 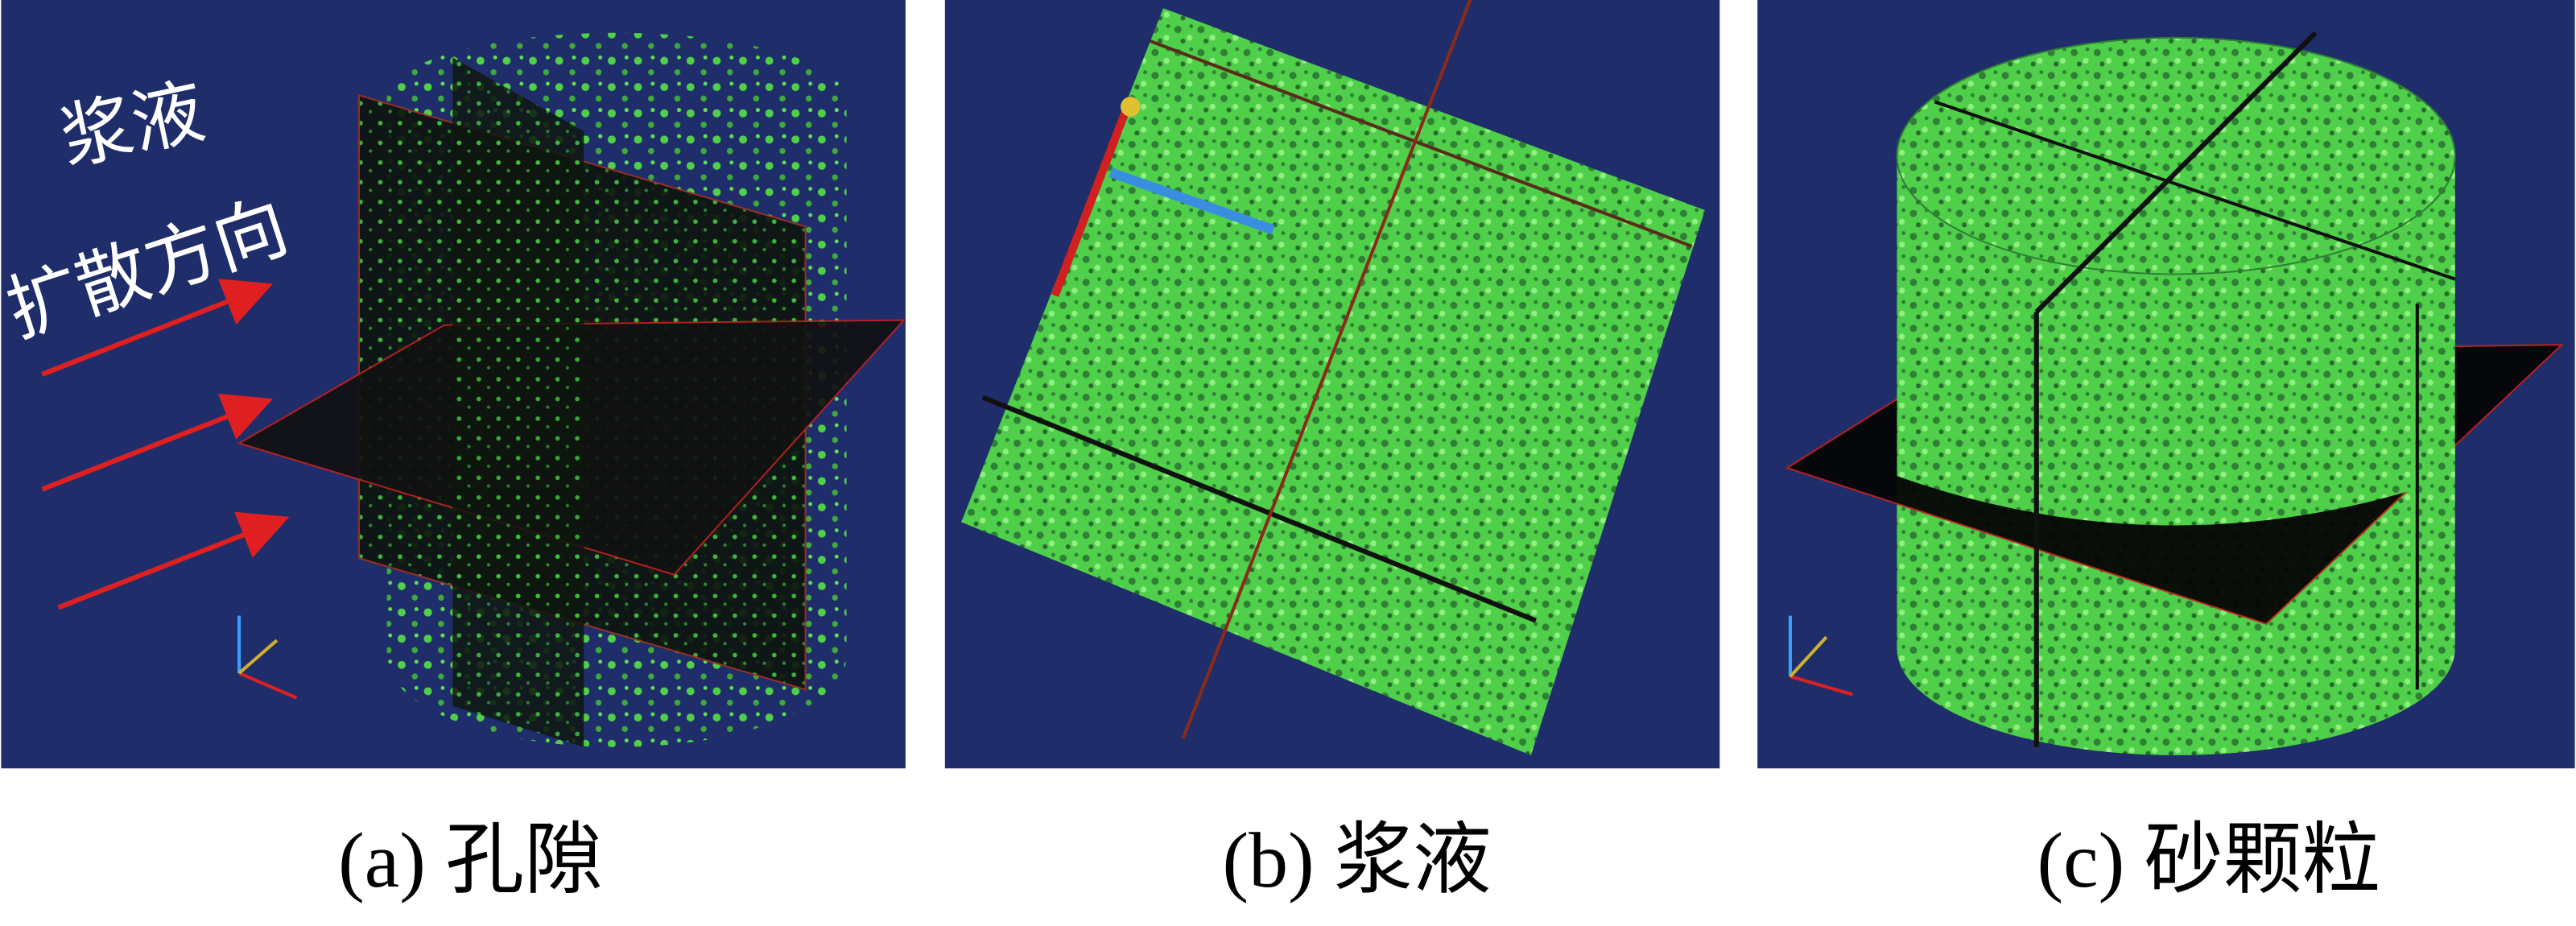 I want to click on cross-plane, so click(x=518, y=402).